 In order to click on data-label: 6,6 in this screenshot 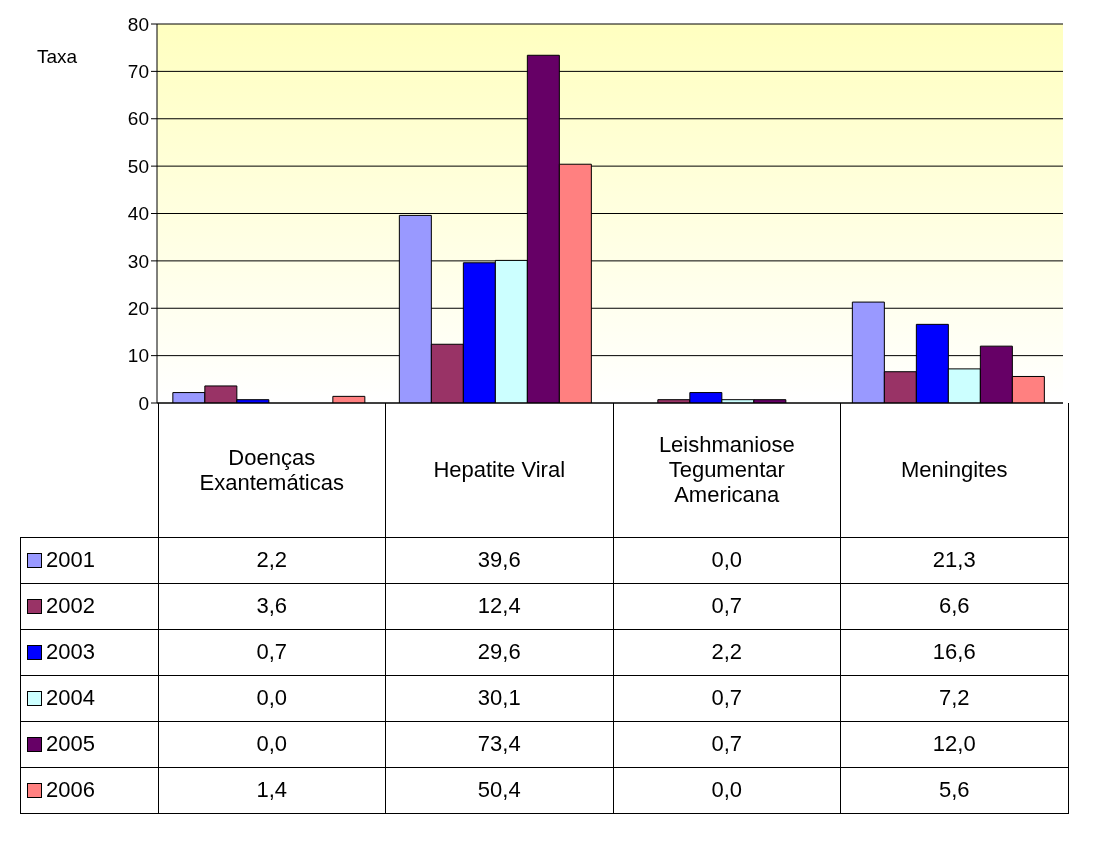, I will do `click(954, 606)`.